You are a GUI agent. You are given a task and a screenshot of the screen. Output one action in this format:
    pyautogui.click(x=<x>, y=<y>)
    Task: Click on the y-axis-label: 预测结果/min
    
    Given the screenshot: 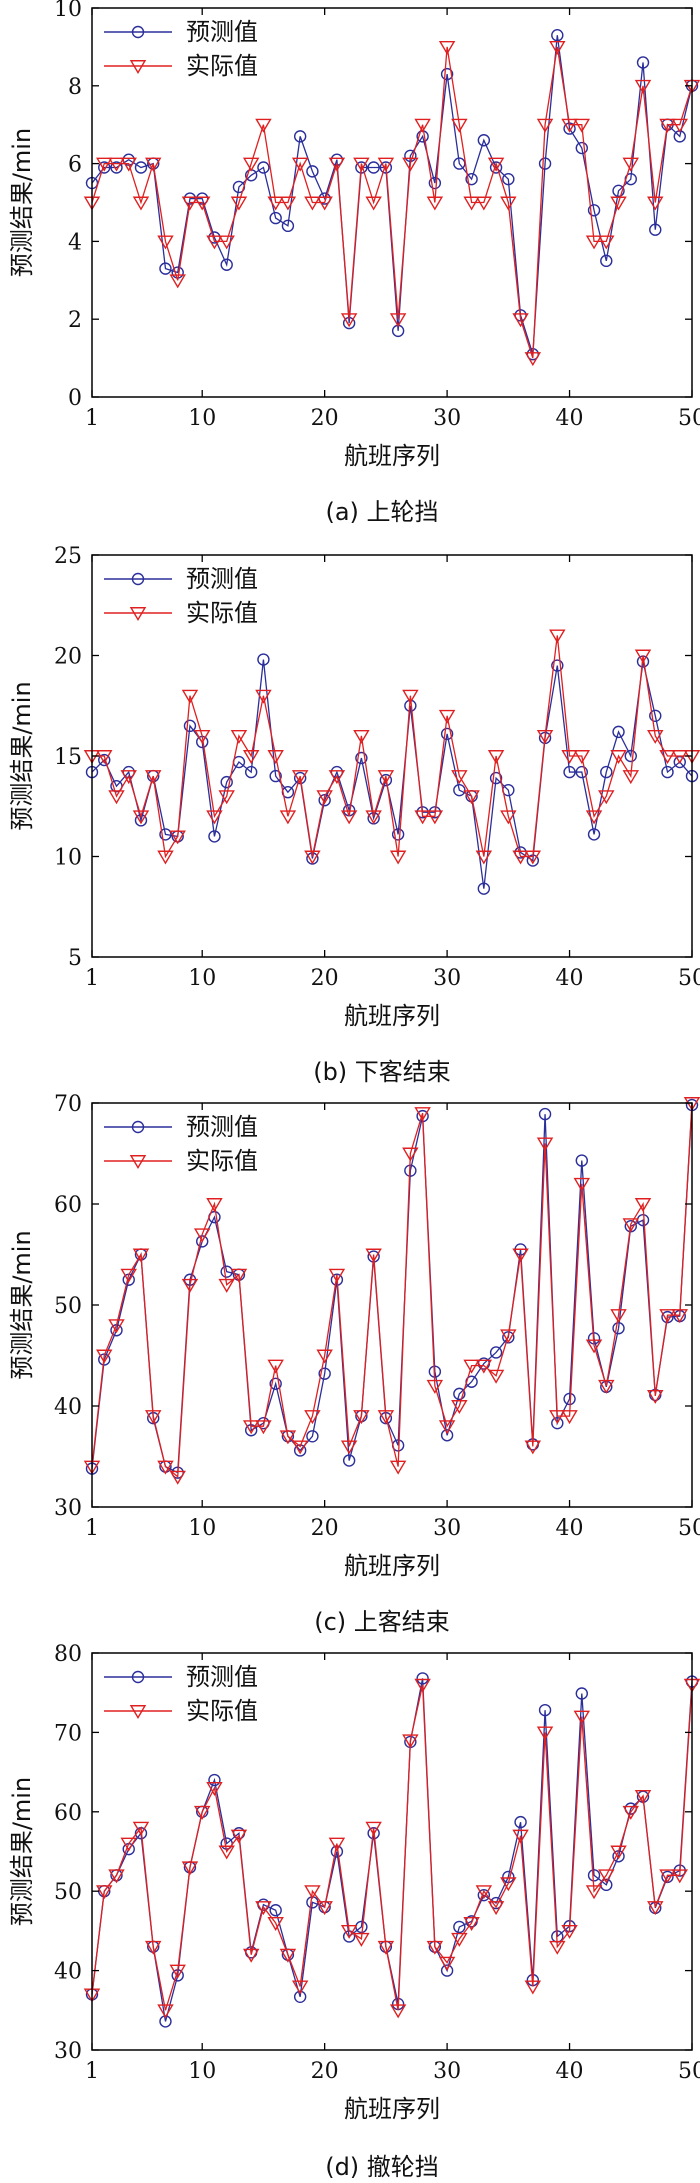 What is the action you would take?
    pyautogui.click(x=22, y=1304)
    